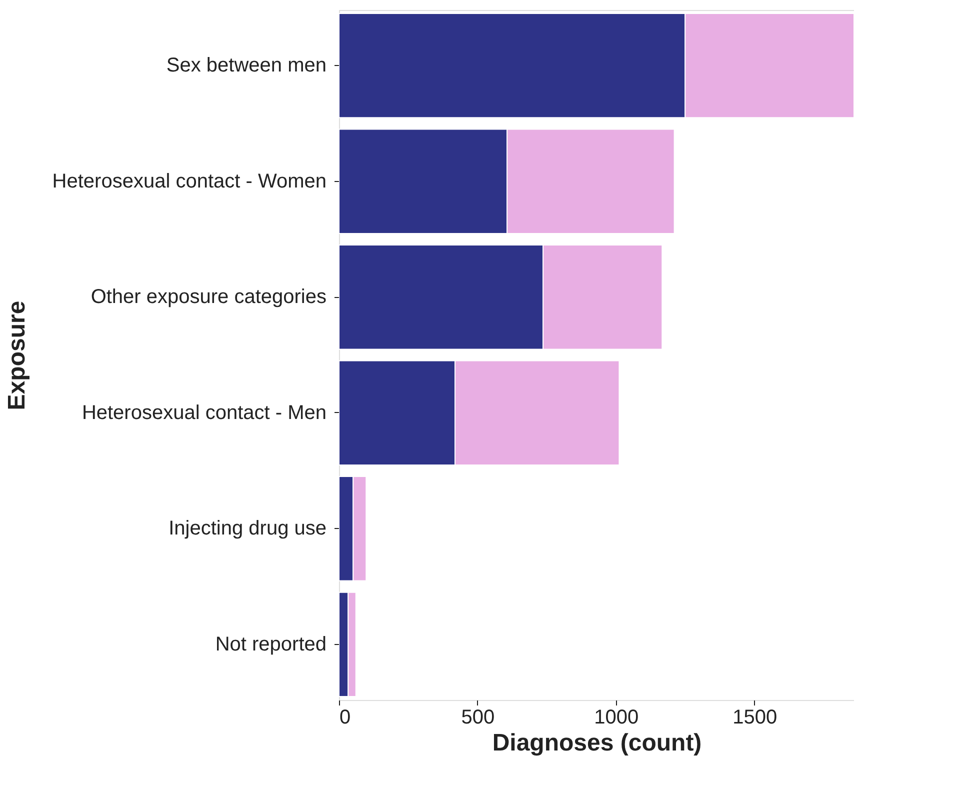 The width and height of the screenshot is (976, 792). What do you see at coordinates (204, 413) in the screenshot?
I see `y-tick-label: Heterosexual contact - Men` at bounding box center [204, 413].